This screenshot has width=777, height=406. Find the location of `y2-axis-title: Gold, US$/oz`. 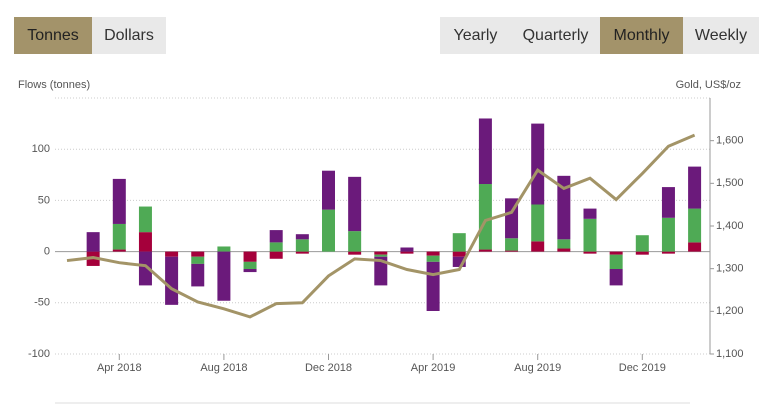

y2-axis-title: Gold, US$/oz is located at coordinates (708, 85).